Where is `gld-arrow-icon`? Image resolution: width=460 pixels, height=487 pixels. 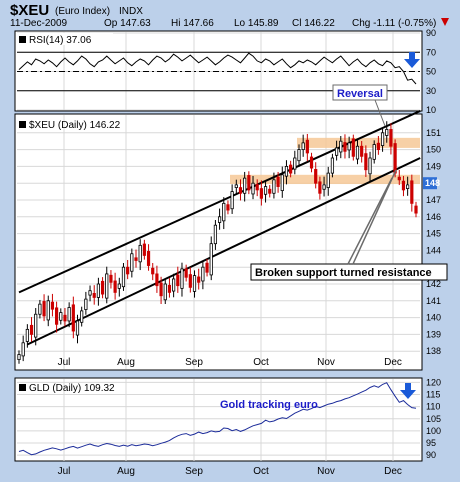 gld-arrow-icon is located at coordinates (408, 391).